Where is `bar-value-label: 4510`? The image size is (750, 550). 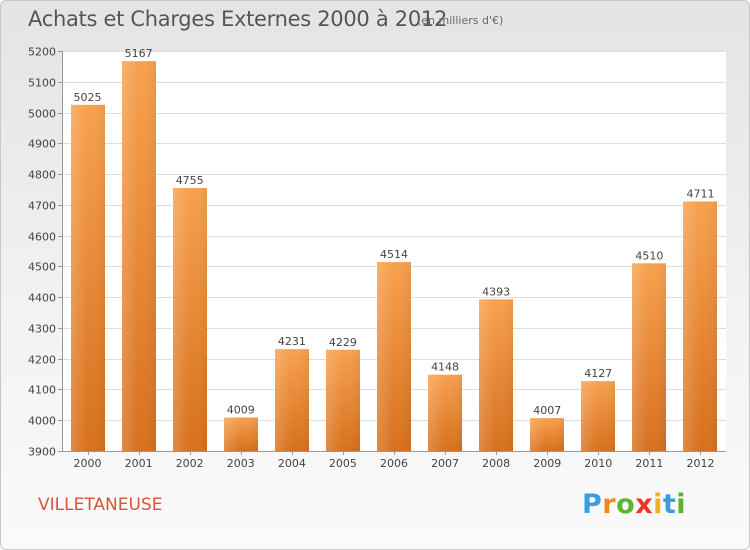 bar-value-label: 4510 is located at coordinates (649, 255).